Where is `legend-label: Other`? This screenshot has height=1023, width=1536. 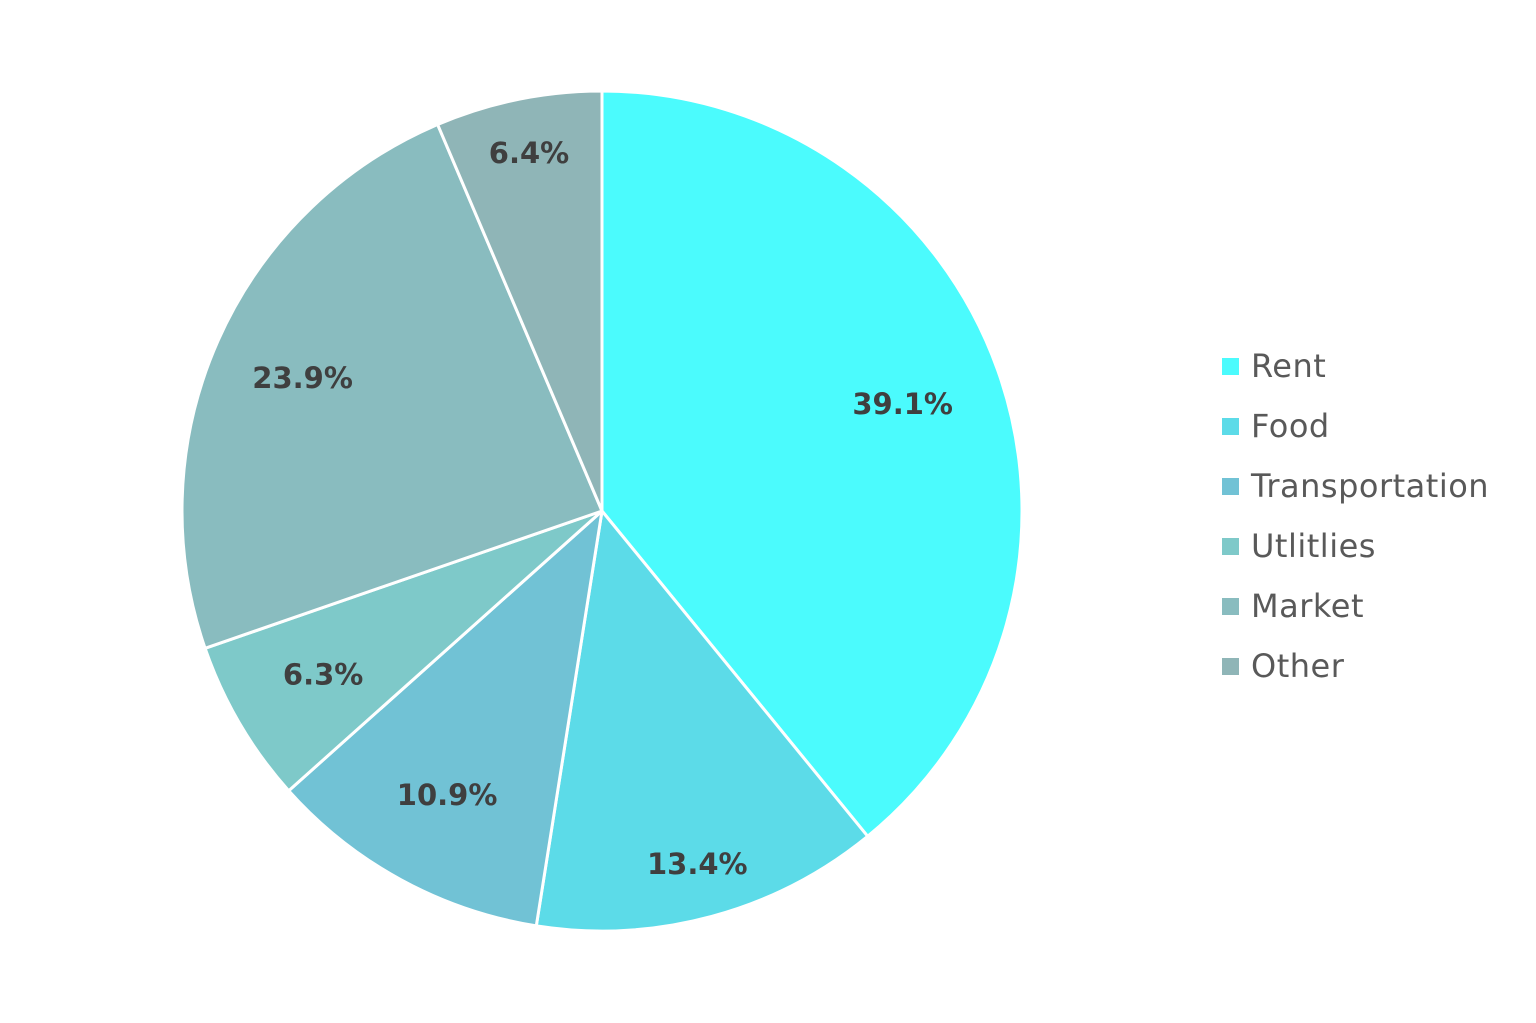 legend-label: Other is located at coordinates (1298, 666).